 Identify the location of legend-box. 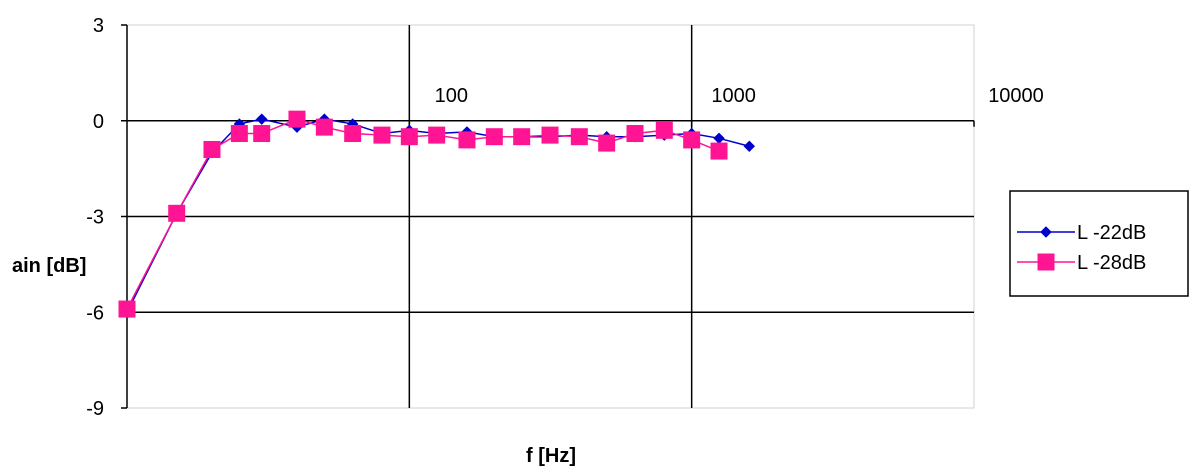
(1099, 243).